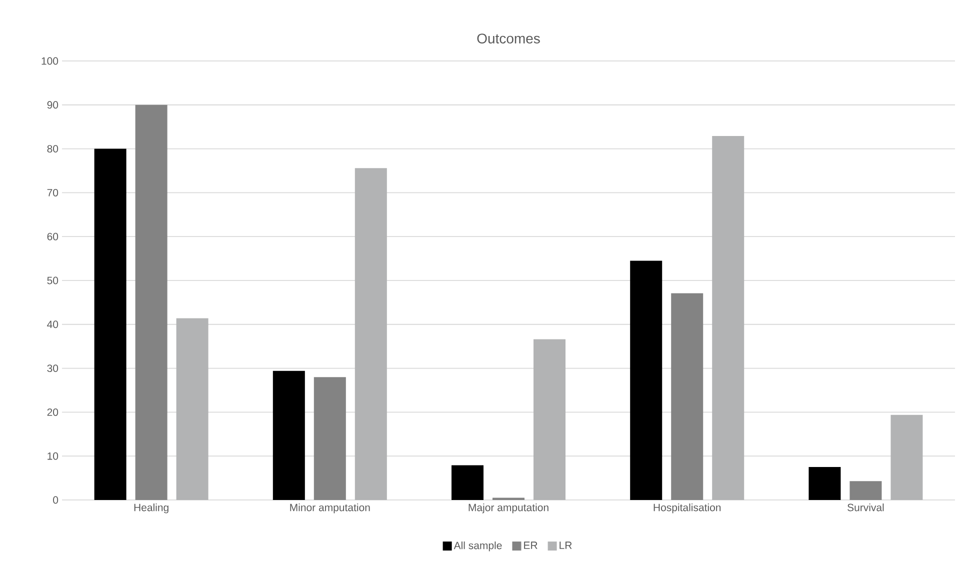 The height and width of the screenshot is (575, 976). Describe the element at coordinates (52, 280) in the screenshot. I see `y-tick-label: 50` at that location.